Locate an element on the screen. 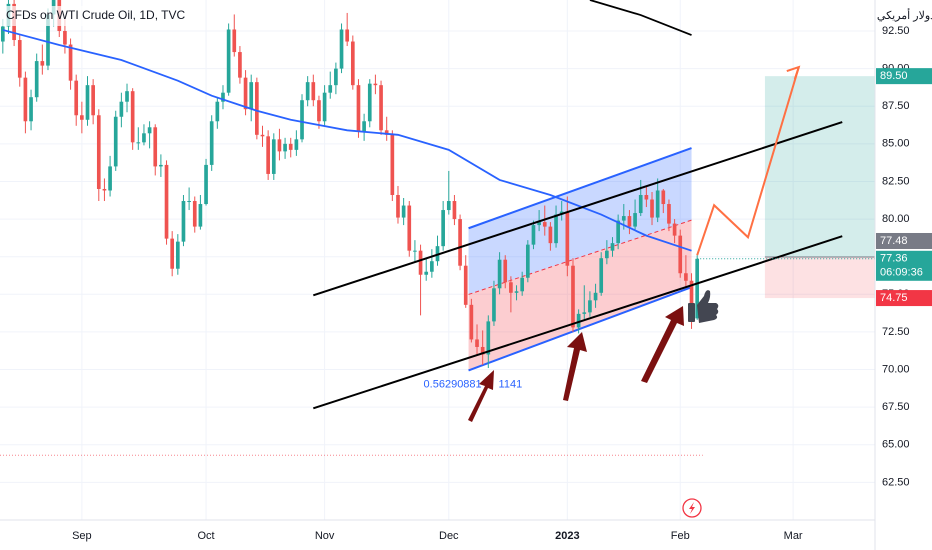  stop-zone is located at coordinates (819, 277).